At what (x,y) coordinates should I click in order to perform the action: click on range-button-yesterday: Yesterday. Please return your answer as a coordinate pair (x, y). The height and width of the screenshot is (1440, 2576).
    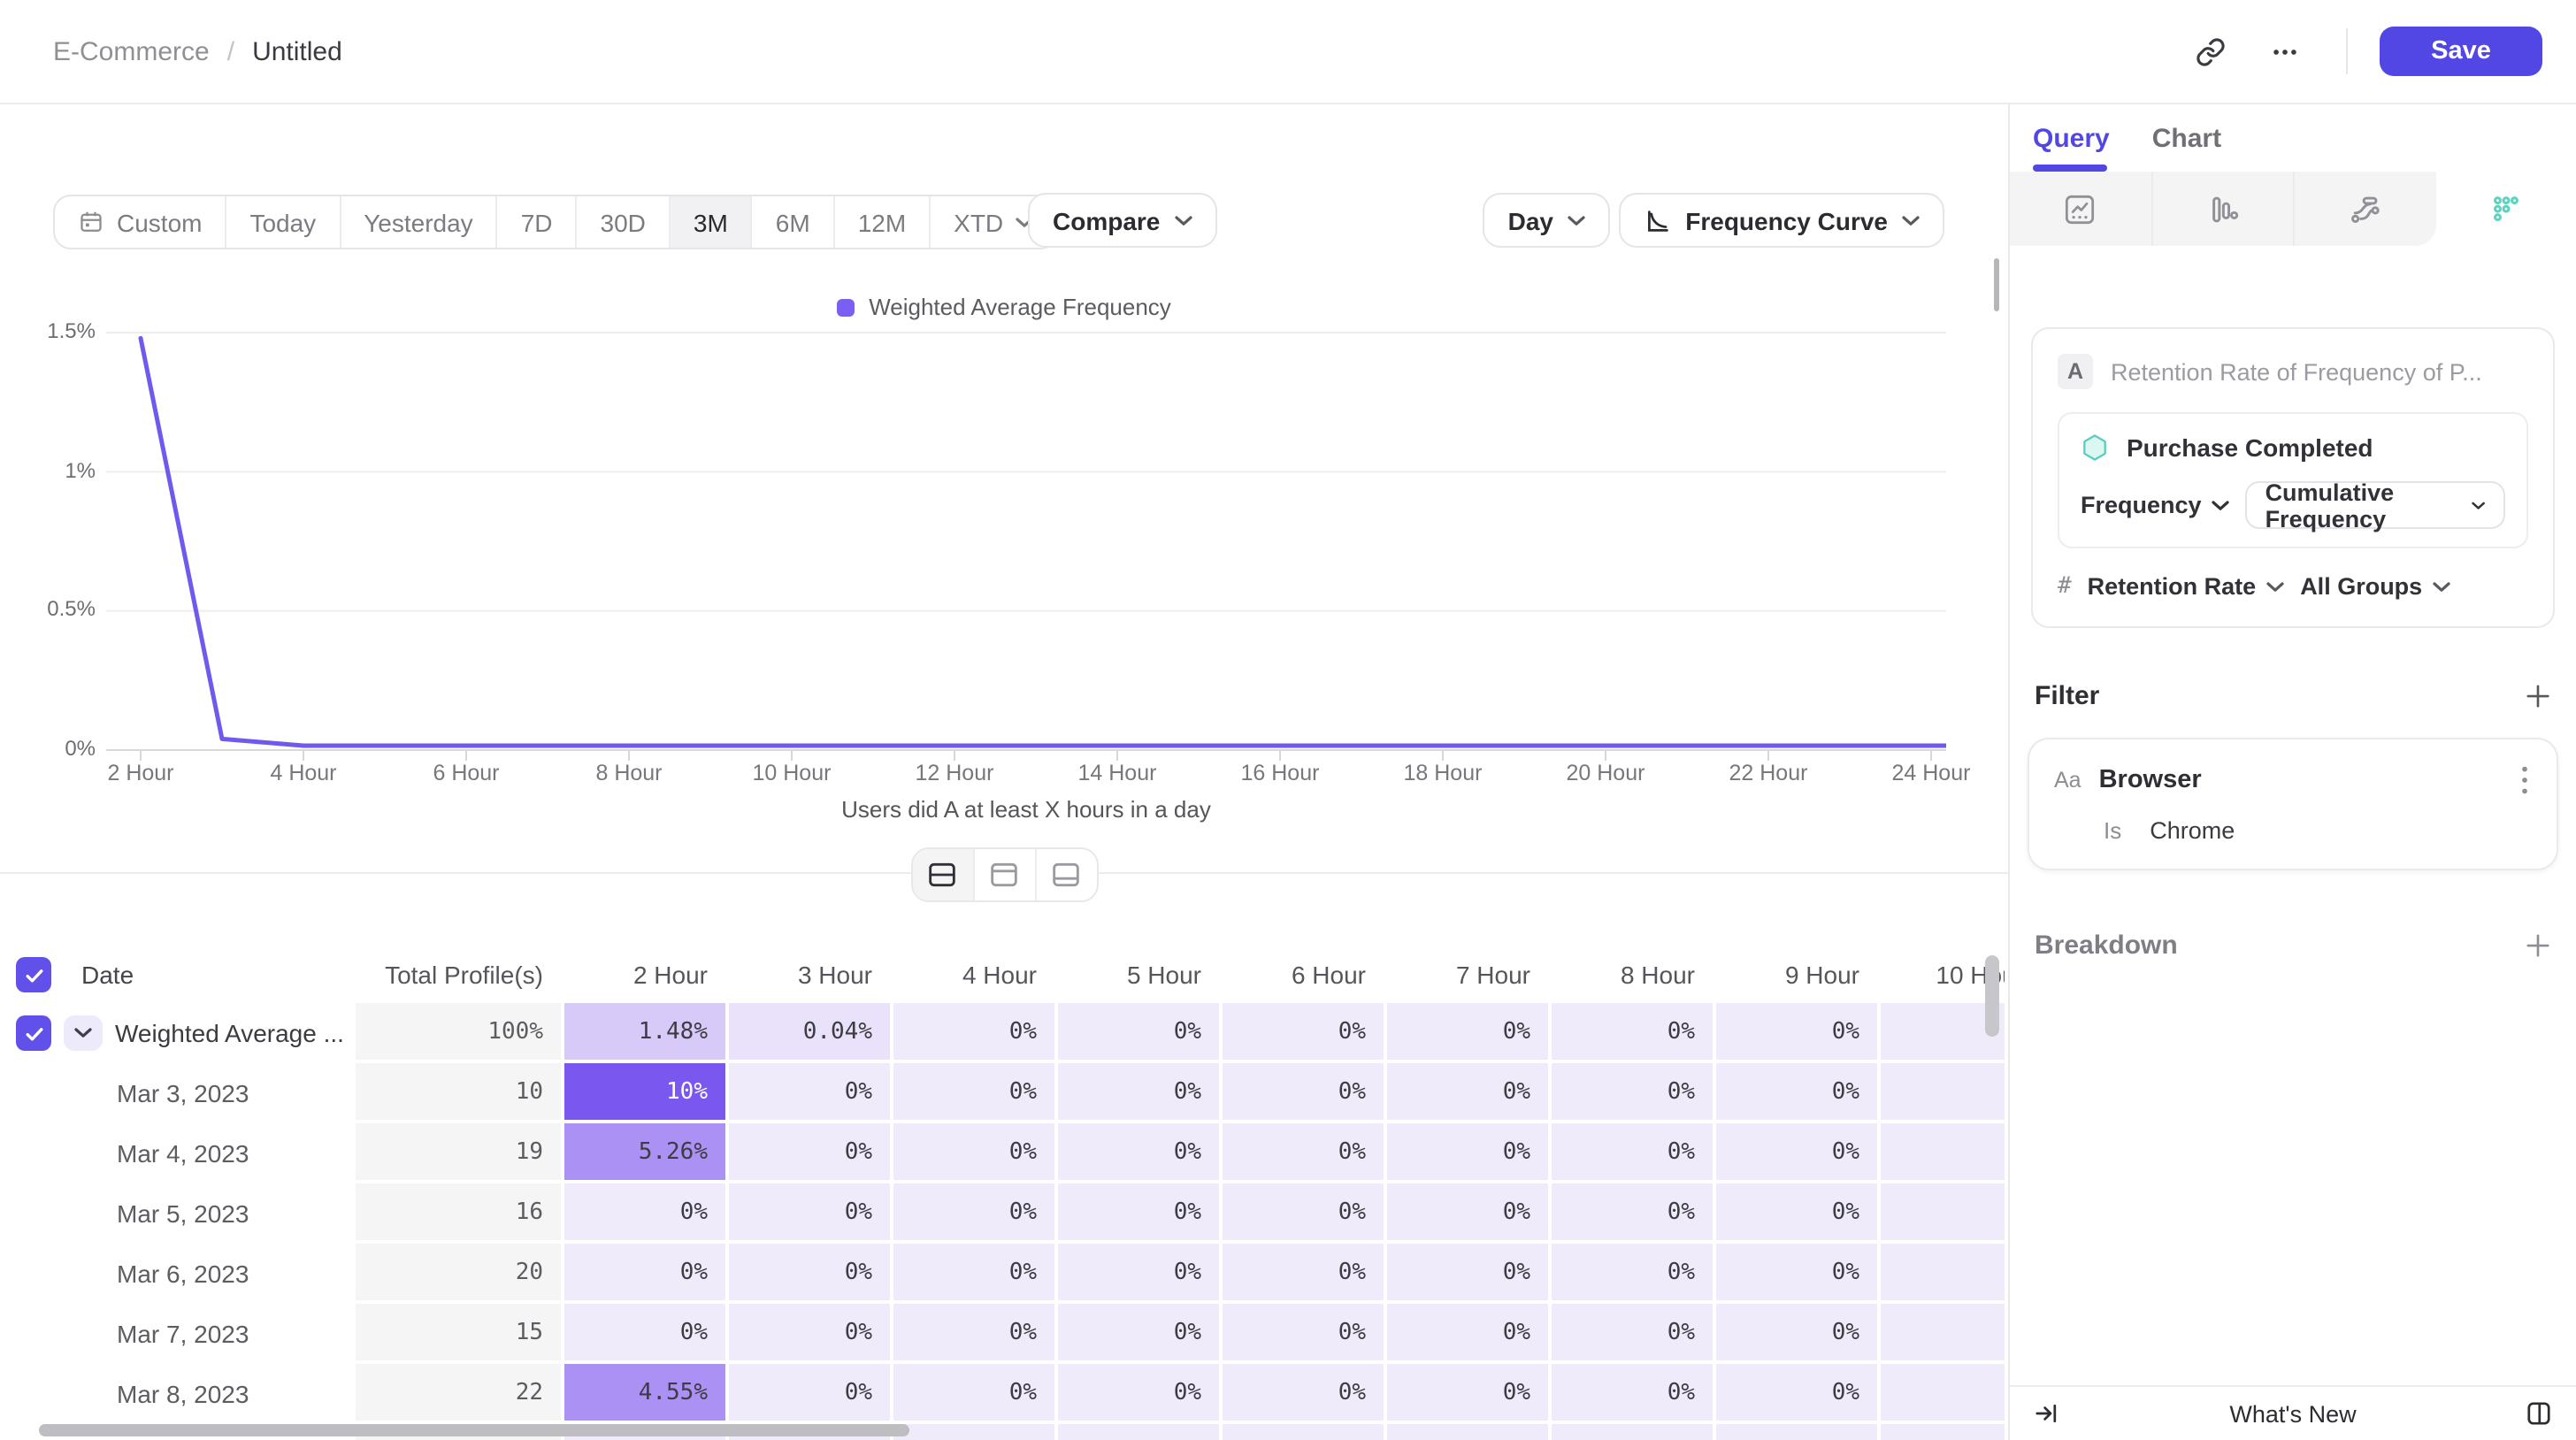
    Looking at the image, I should click on (417, 222).